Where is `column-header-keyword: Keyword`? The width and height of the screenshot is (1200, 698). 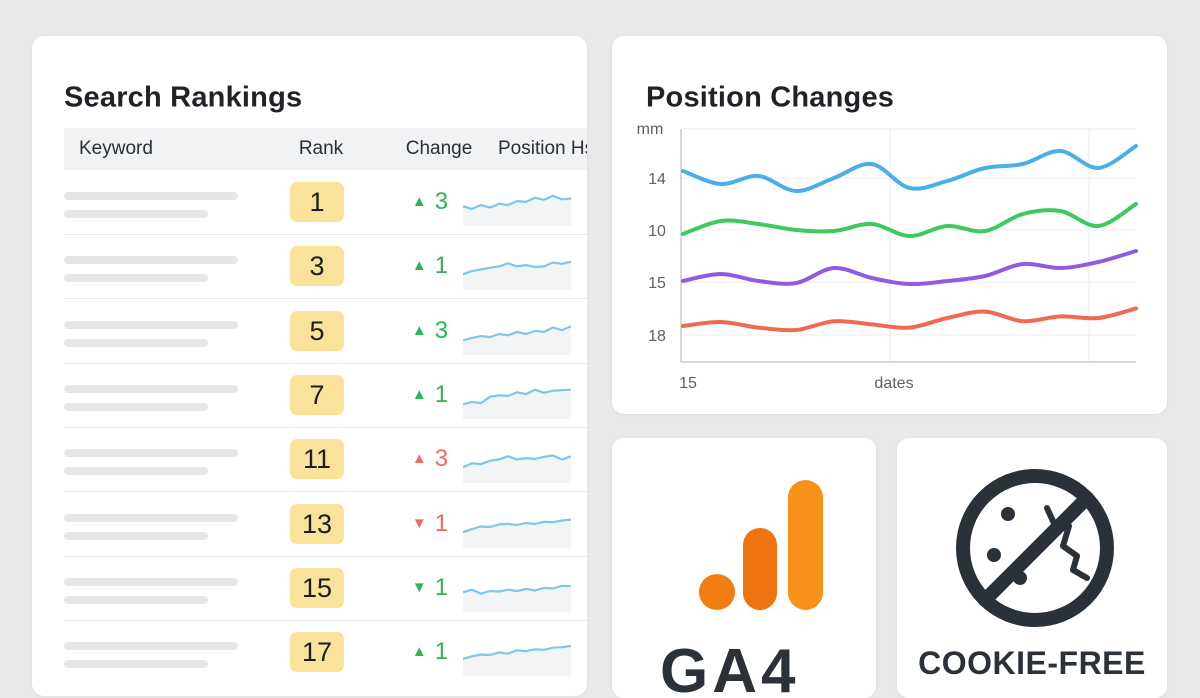 column-header-keyword: Keyword is located at coordinates (116, 148).